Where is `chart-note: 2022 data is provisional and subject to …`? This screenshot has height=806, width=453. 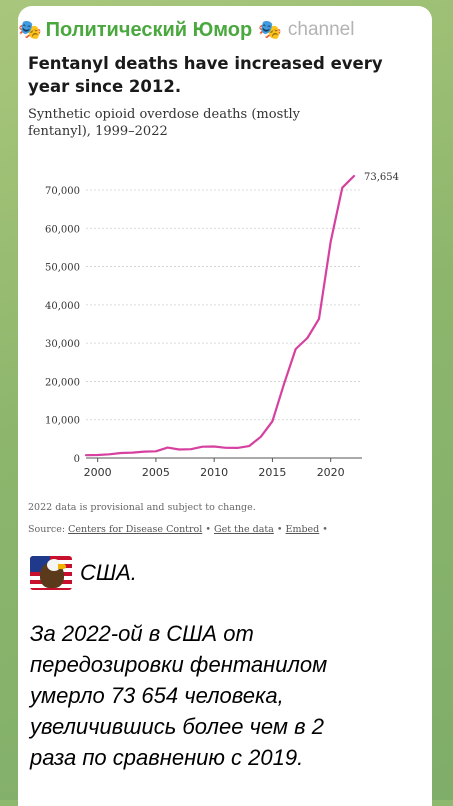 chart-note: 2022 data is provisional and subject to … is located at coordinates (142, 507).